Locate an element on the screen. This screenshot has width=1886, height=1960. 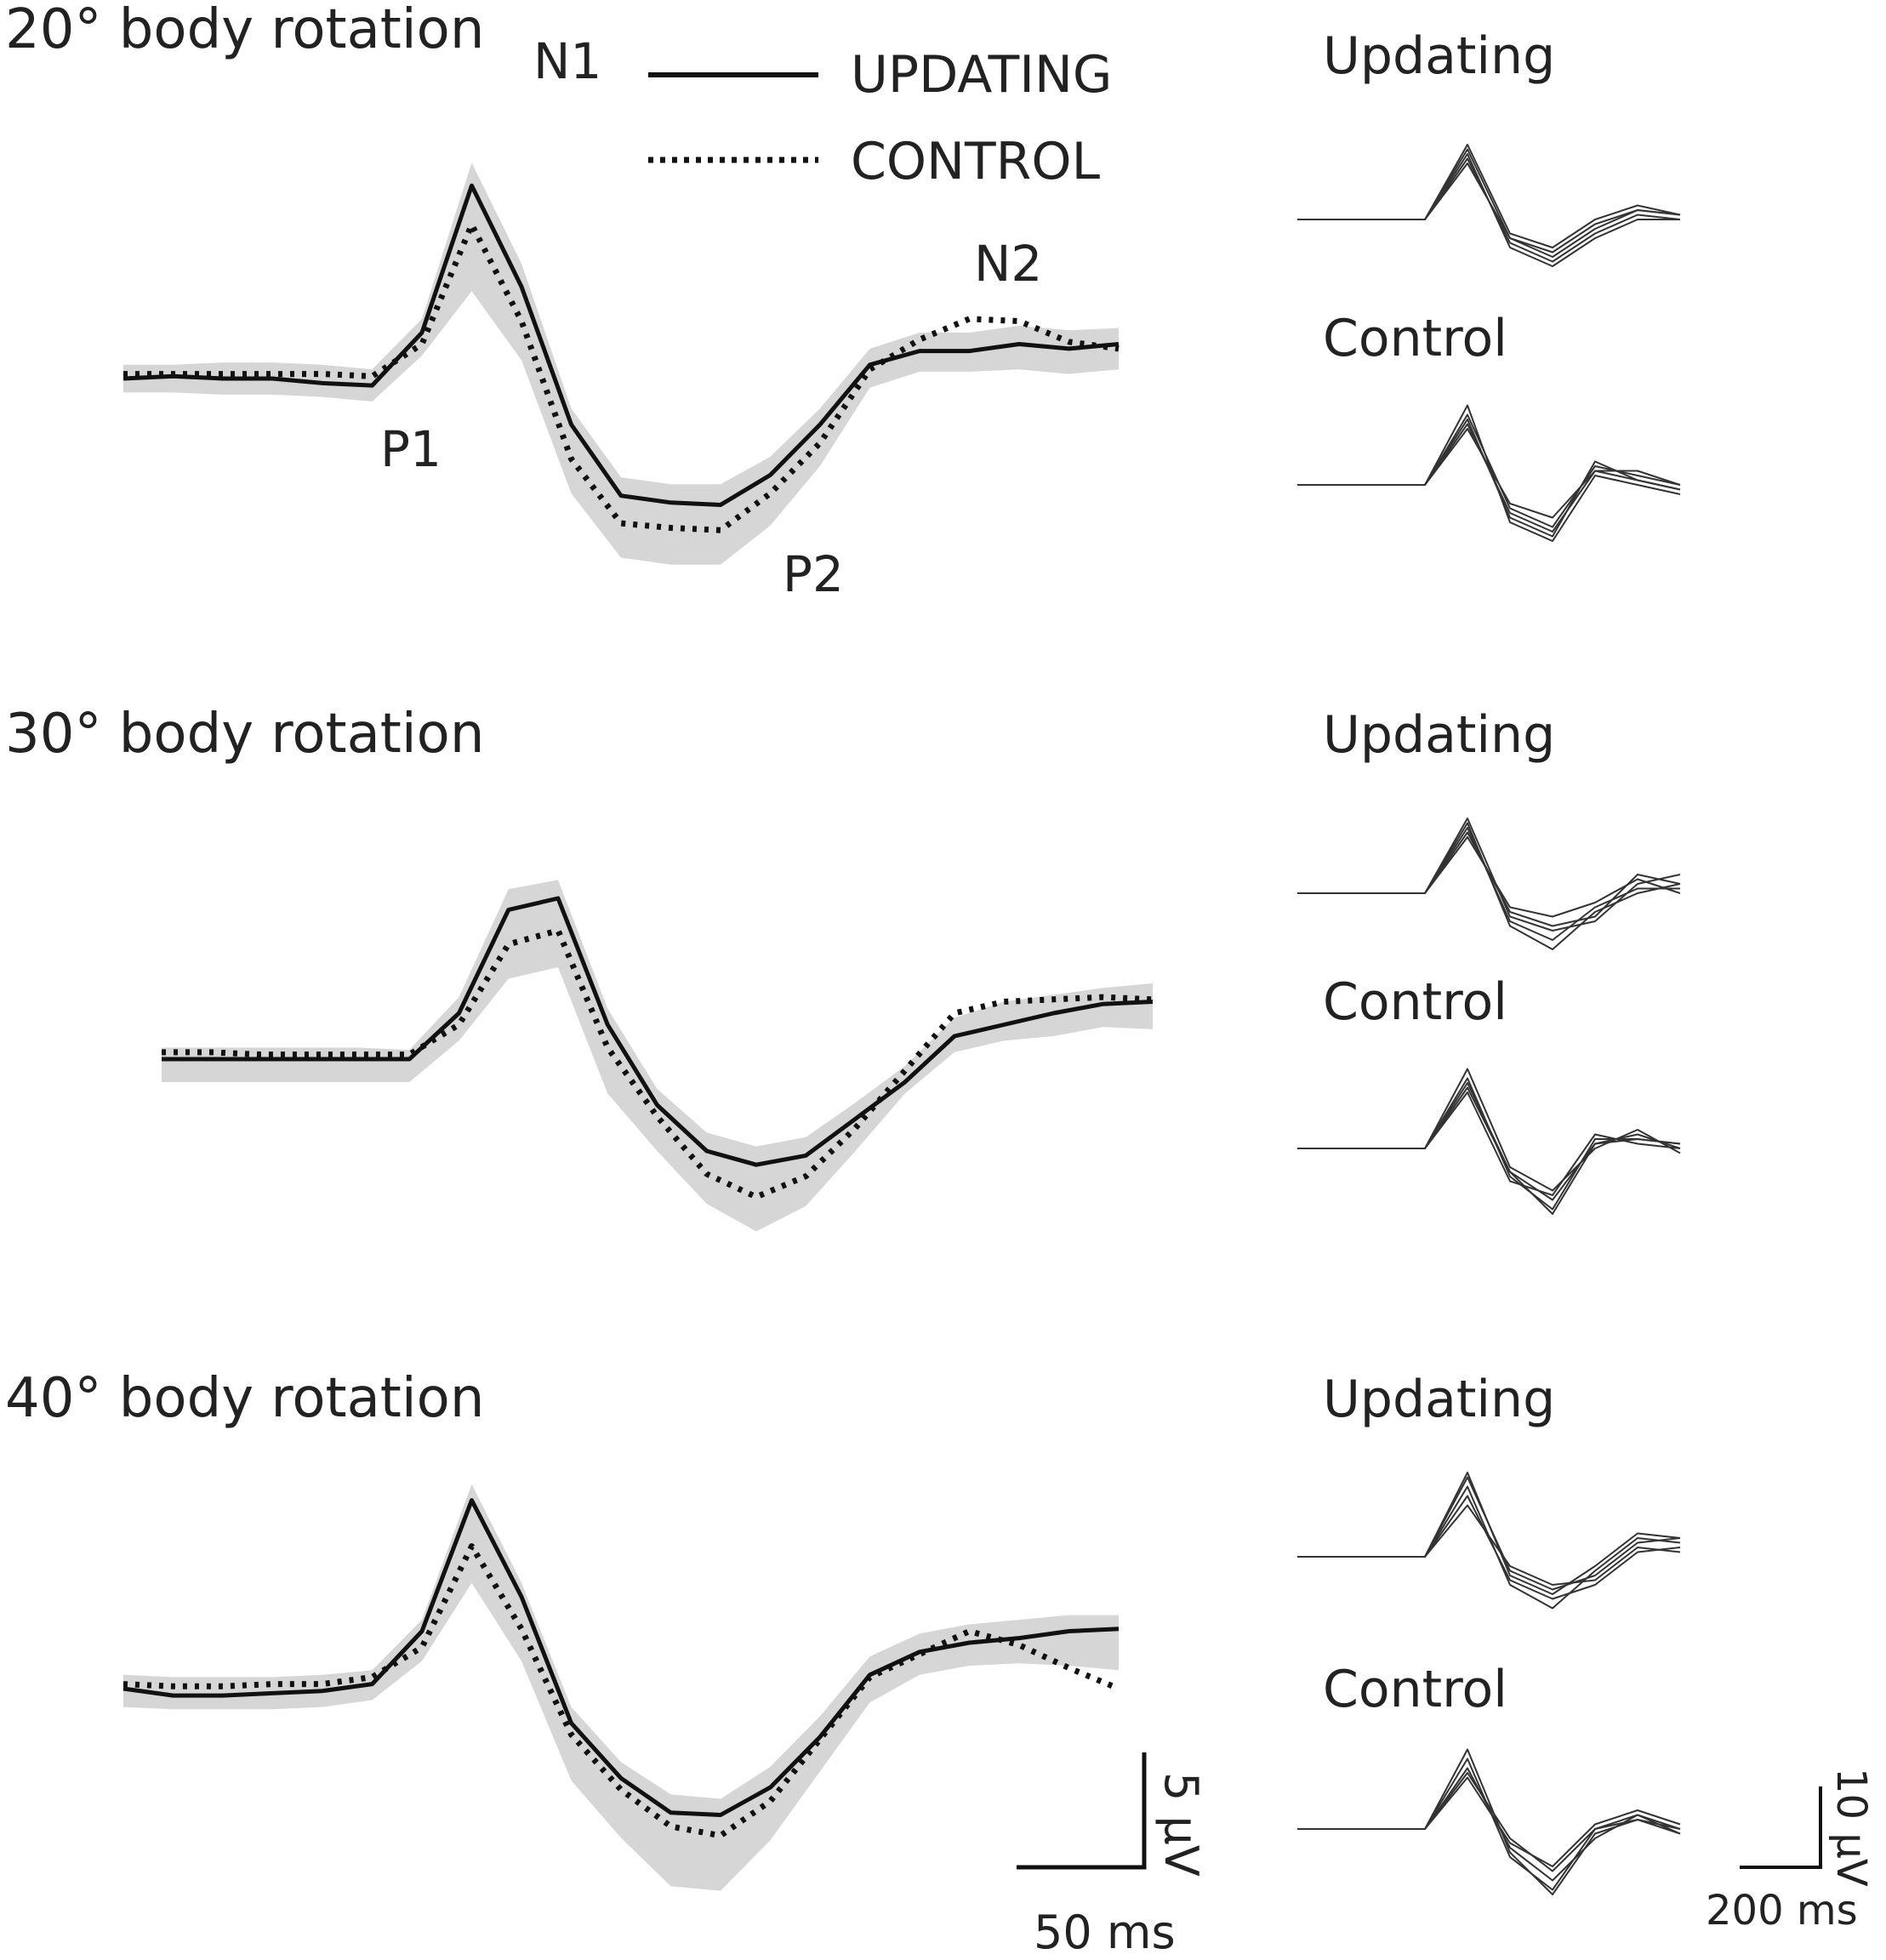
scale-bar-individual: 200 ms 10 μV is located at coordinates (1790, 1851).